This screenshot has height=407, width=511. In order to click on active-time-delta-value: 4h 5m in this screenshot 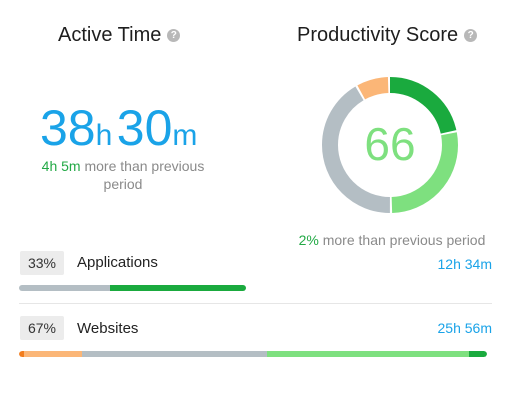, I will do `click(61, 166)`.